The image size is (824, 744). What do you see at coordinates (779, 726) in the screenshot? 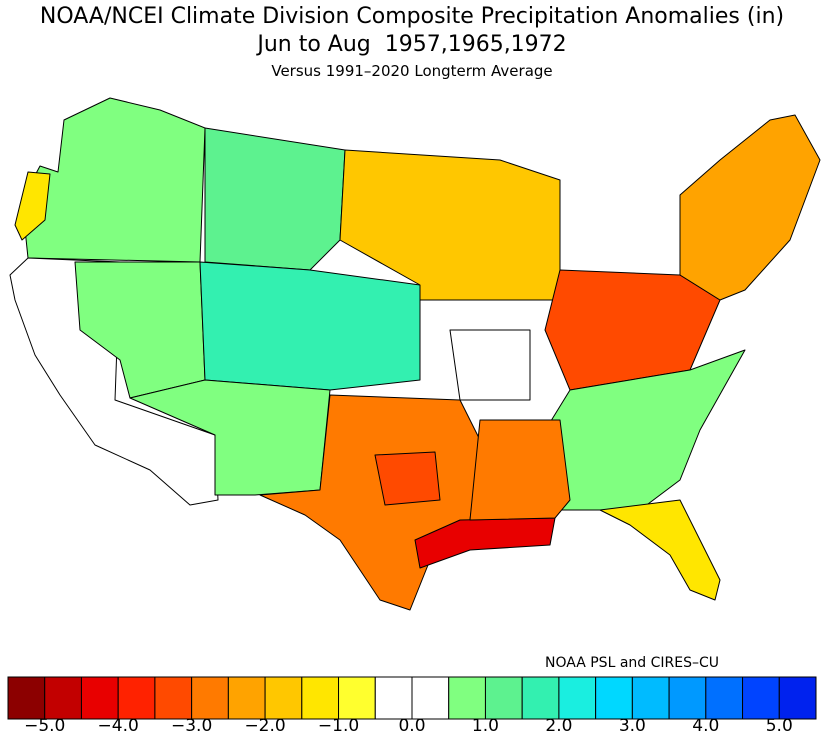
I see `scale-tick-label: 5.0` at bounding box center [779, 726].